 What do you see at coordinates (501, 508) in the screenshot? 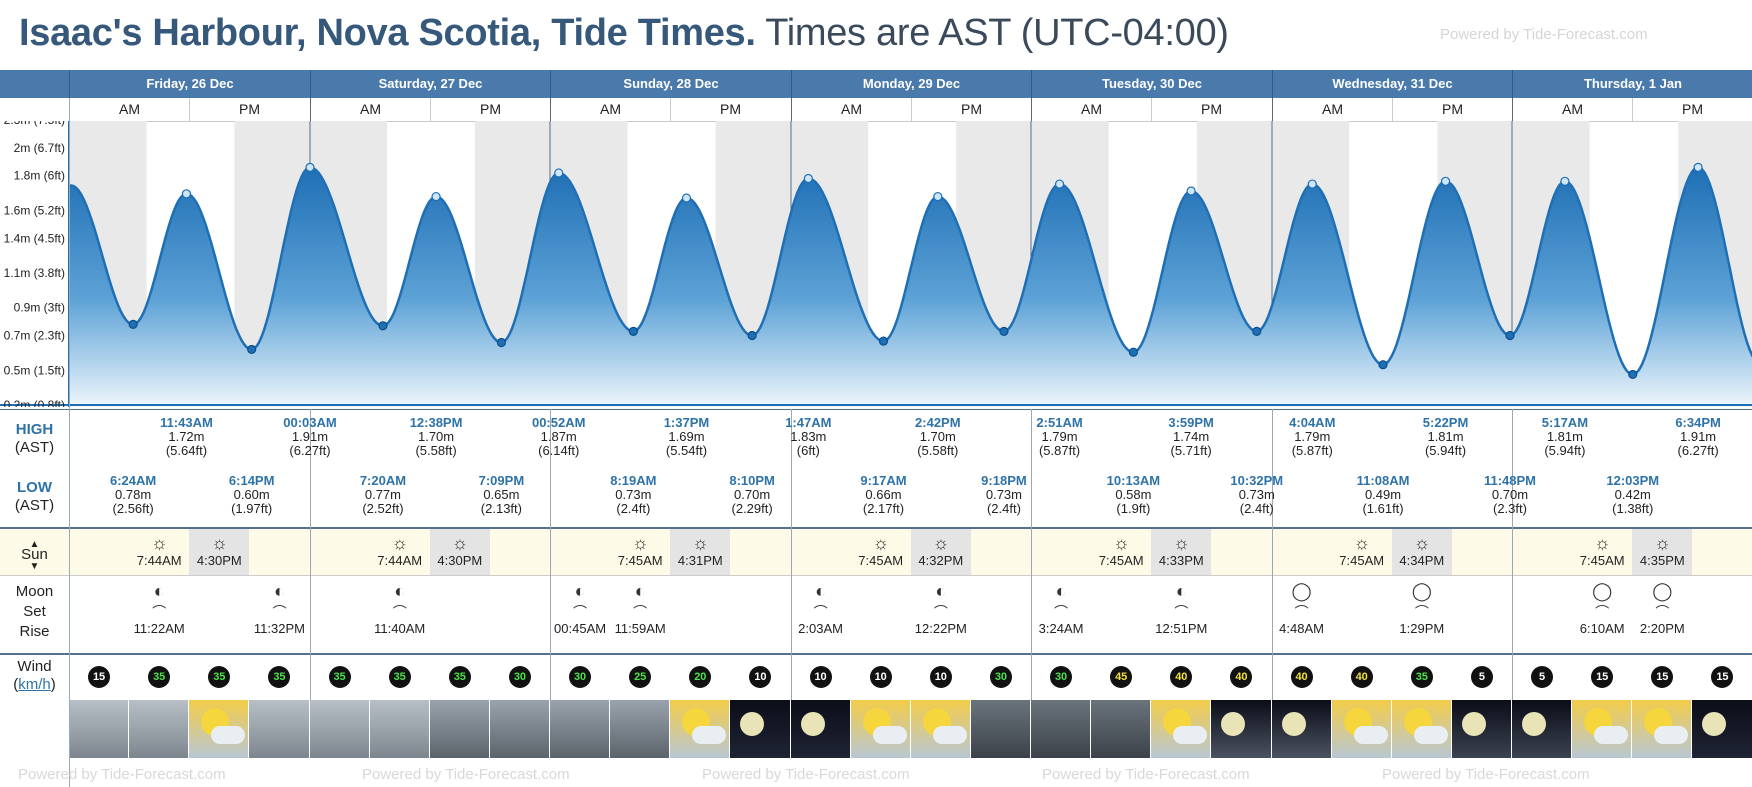
I see `tide-height-ft: (2.13ft)` at bounding box center [501, 508].